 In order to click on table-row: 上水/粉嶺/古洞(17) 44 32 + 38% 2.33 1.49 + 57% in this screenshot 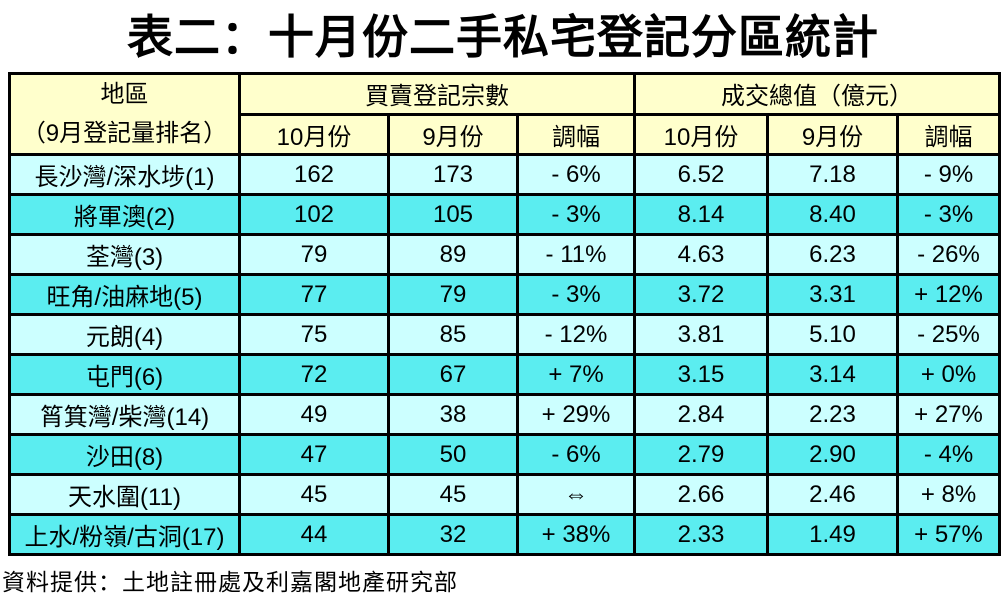, I will do `click(504, 534)`.